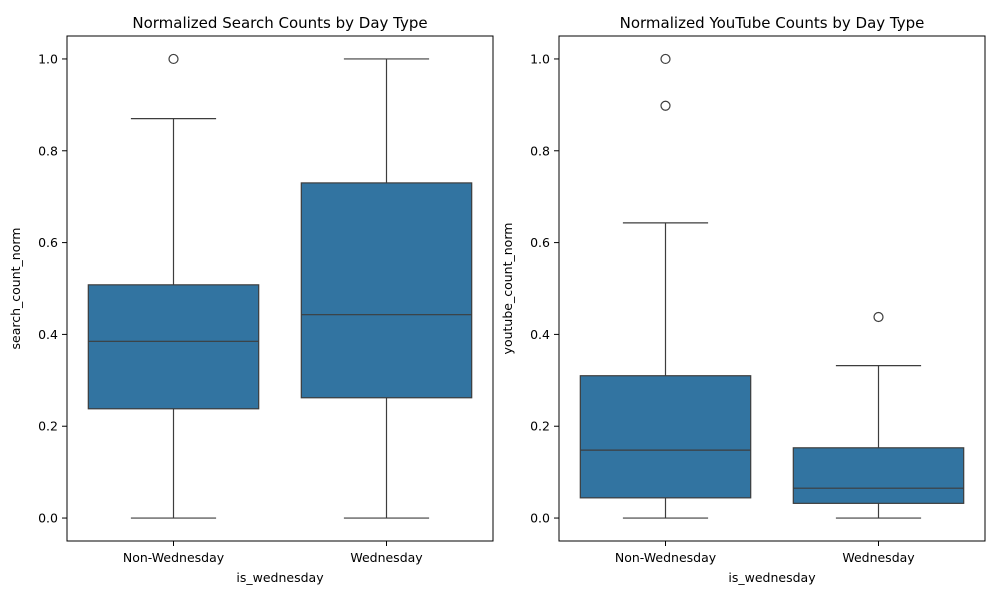 Image resolution: width=1000 pixels, height=600 pixels. Describe the element at coordinates (507, 289) in the screenshot. I see `y-axis-label: youtube_count_norm` at that location.